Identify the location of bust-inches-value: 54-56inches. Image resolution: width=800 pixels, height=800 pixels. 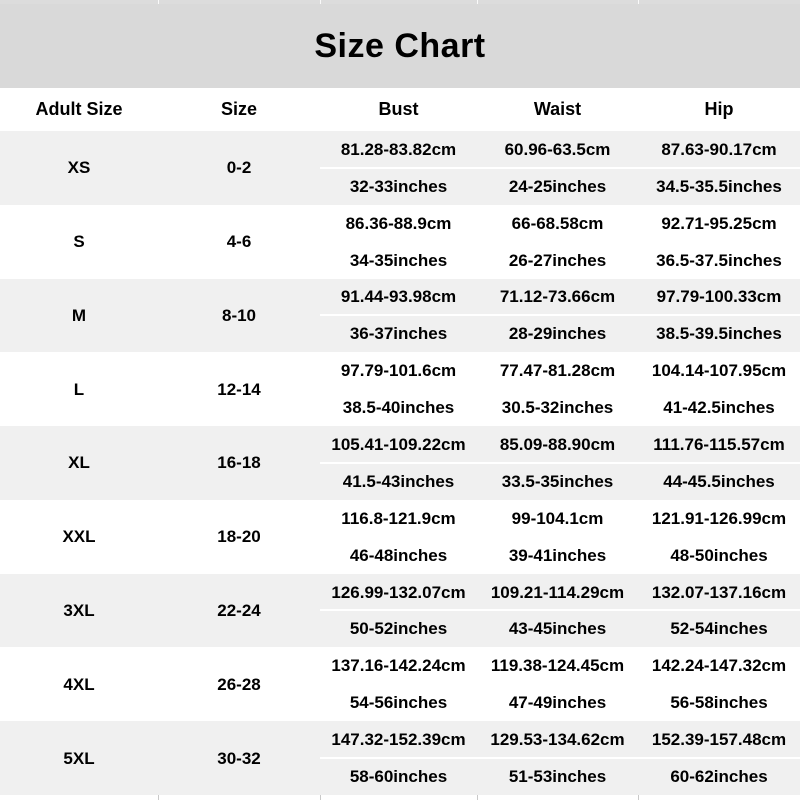
(398, 703).